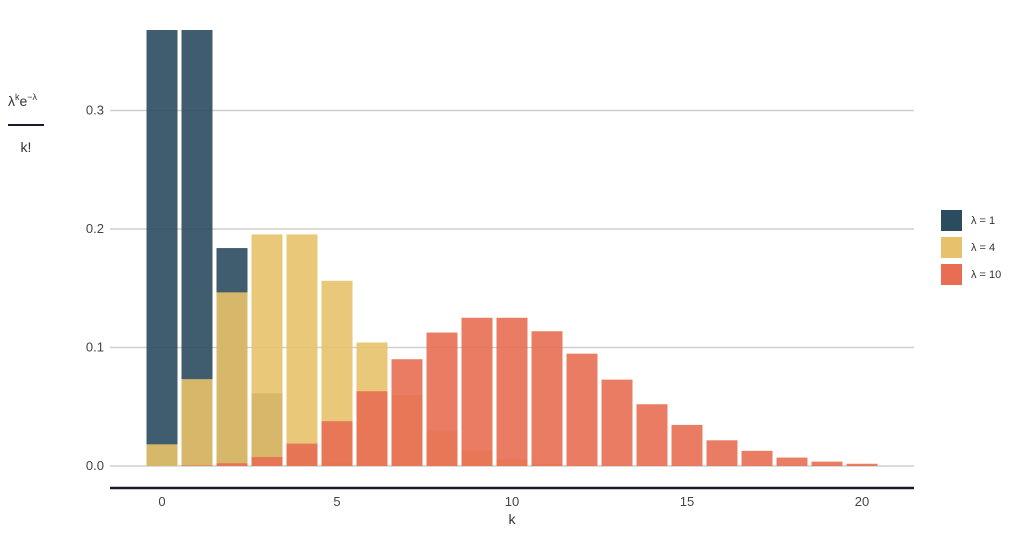 This screenshot has height=536, width=1024. What do you see at coordinates (23, 100) in the screenshot?
I see `y-axis-numerator: λke−λ` at bounding box center [23, 100].